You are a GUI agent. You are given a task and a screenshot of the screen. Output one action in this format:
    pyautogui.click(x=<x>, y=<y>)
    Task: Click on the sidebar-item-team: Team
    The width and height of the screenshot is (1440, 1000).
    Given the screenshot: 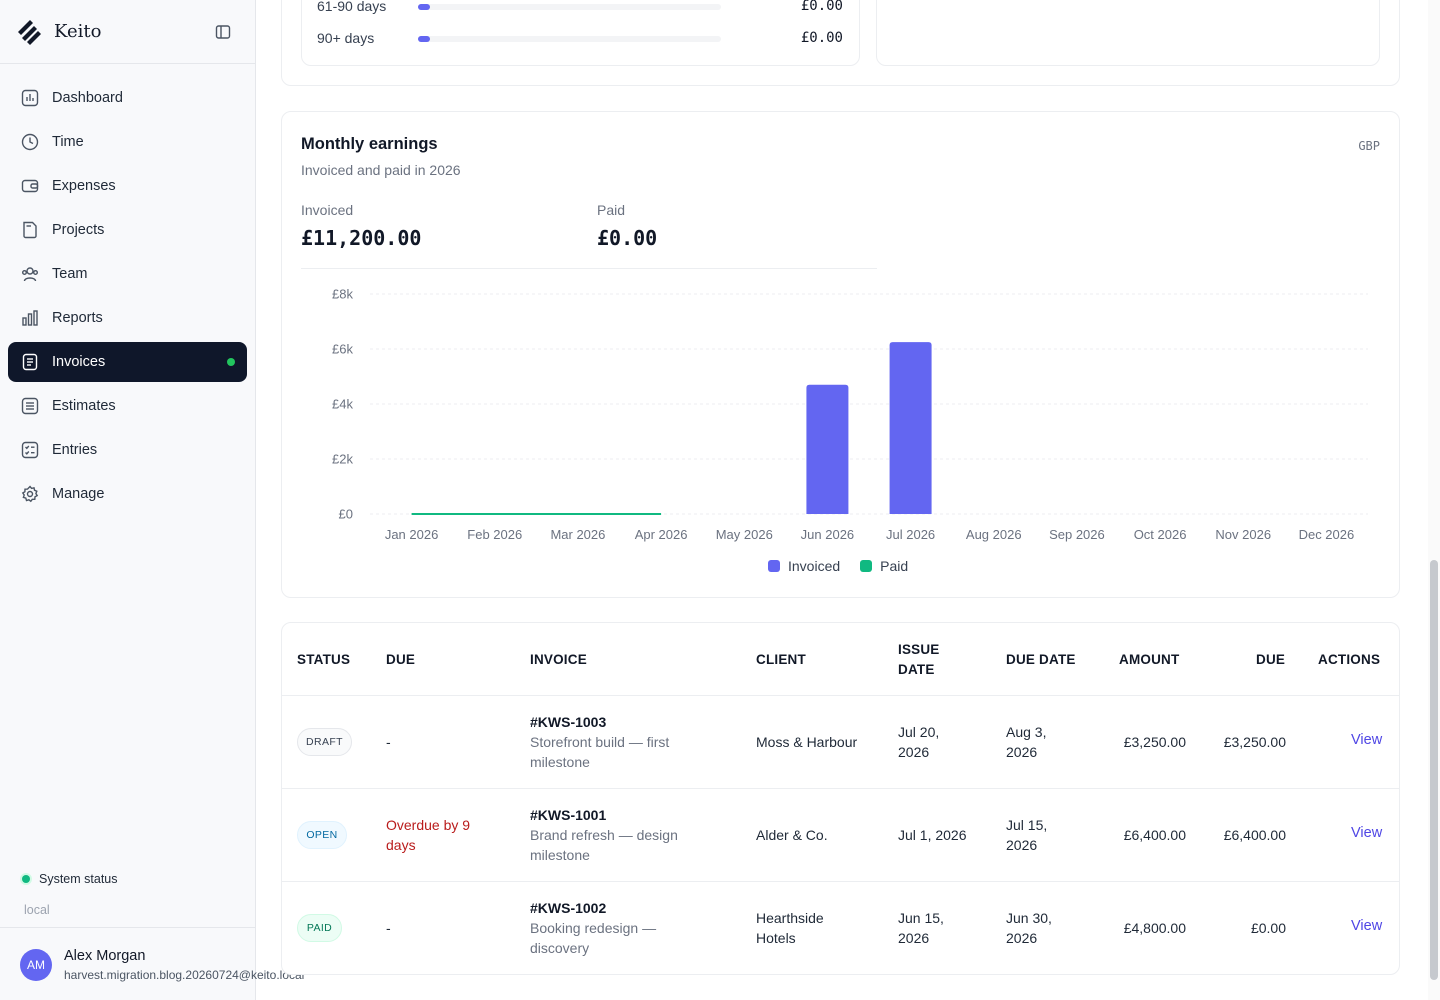 What is the action you would take?
    pyautogui.click(x=127, y=274)
    